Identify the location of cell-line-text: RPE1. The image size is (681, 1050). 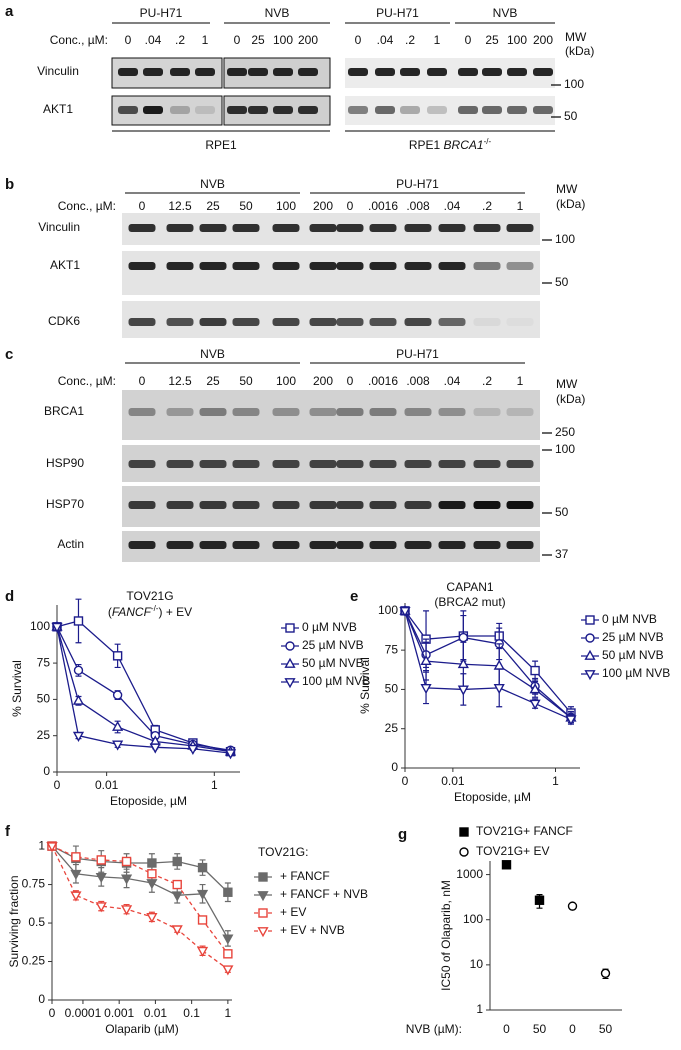
(426, 145).